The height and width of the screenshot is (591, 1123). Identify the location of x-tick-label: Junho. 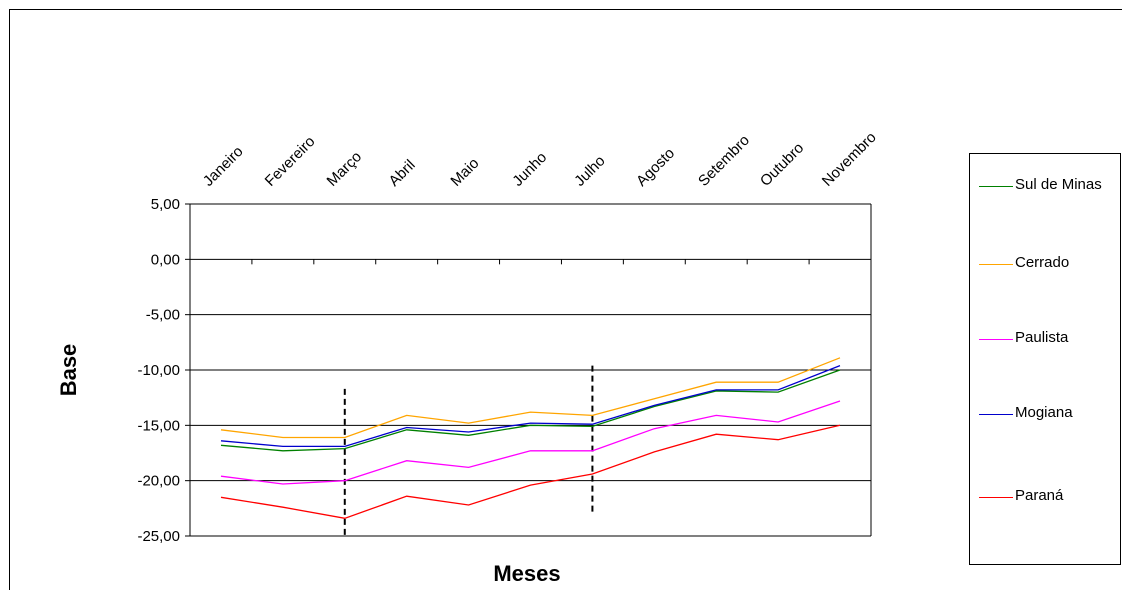
(529, 169).